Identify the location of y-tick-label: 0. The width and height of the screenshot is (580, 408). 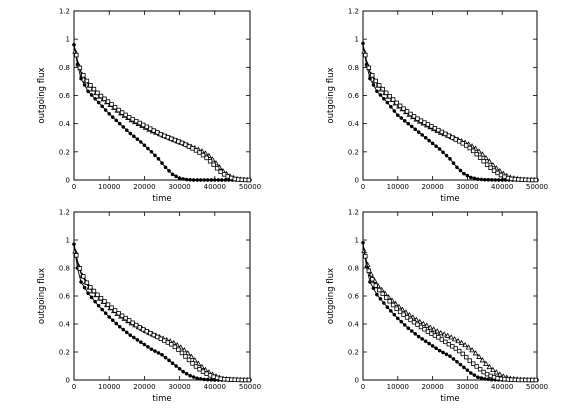
(68, 381).